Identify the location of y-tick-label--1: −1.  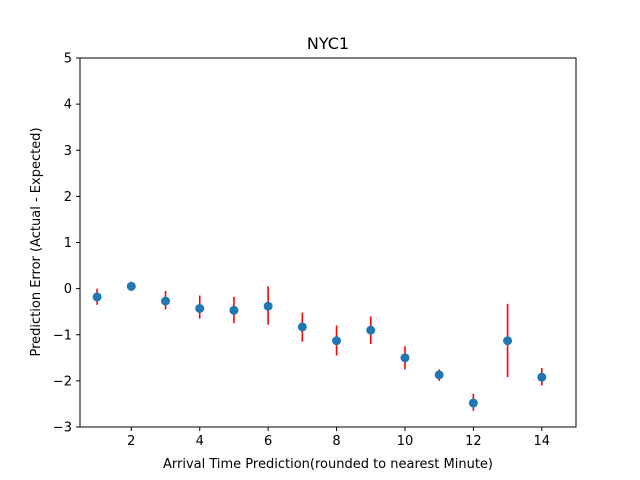
(62, 335).